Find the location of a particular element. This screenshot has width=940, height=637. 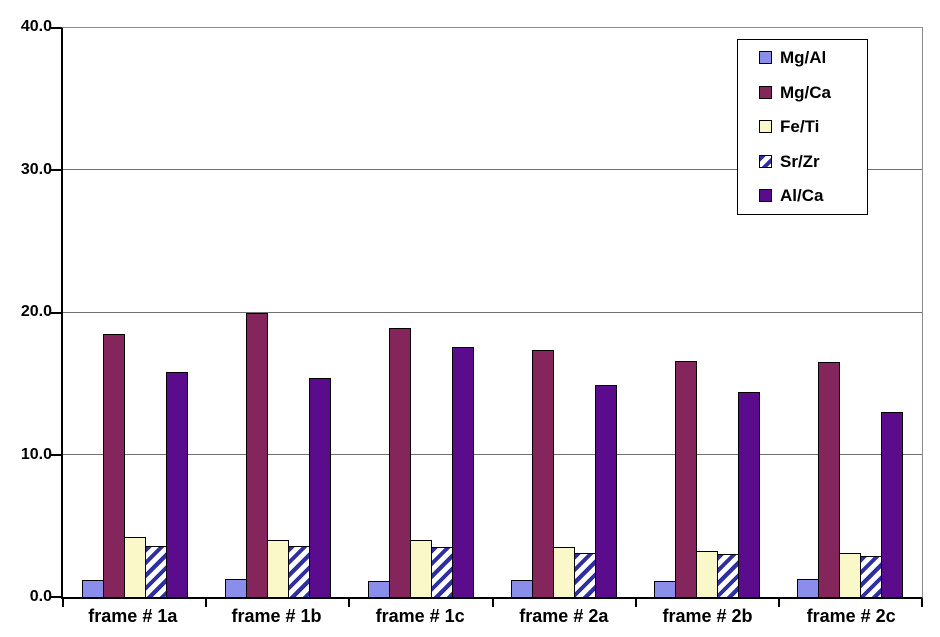

category-group-frame-1c is located at coordinates (420, 312).